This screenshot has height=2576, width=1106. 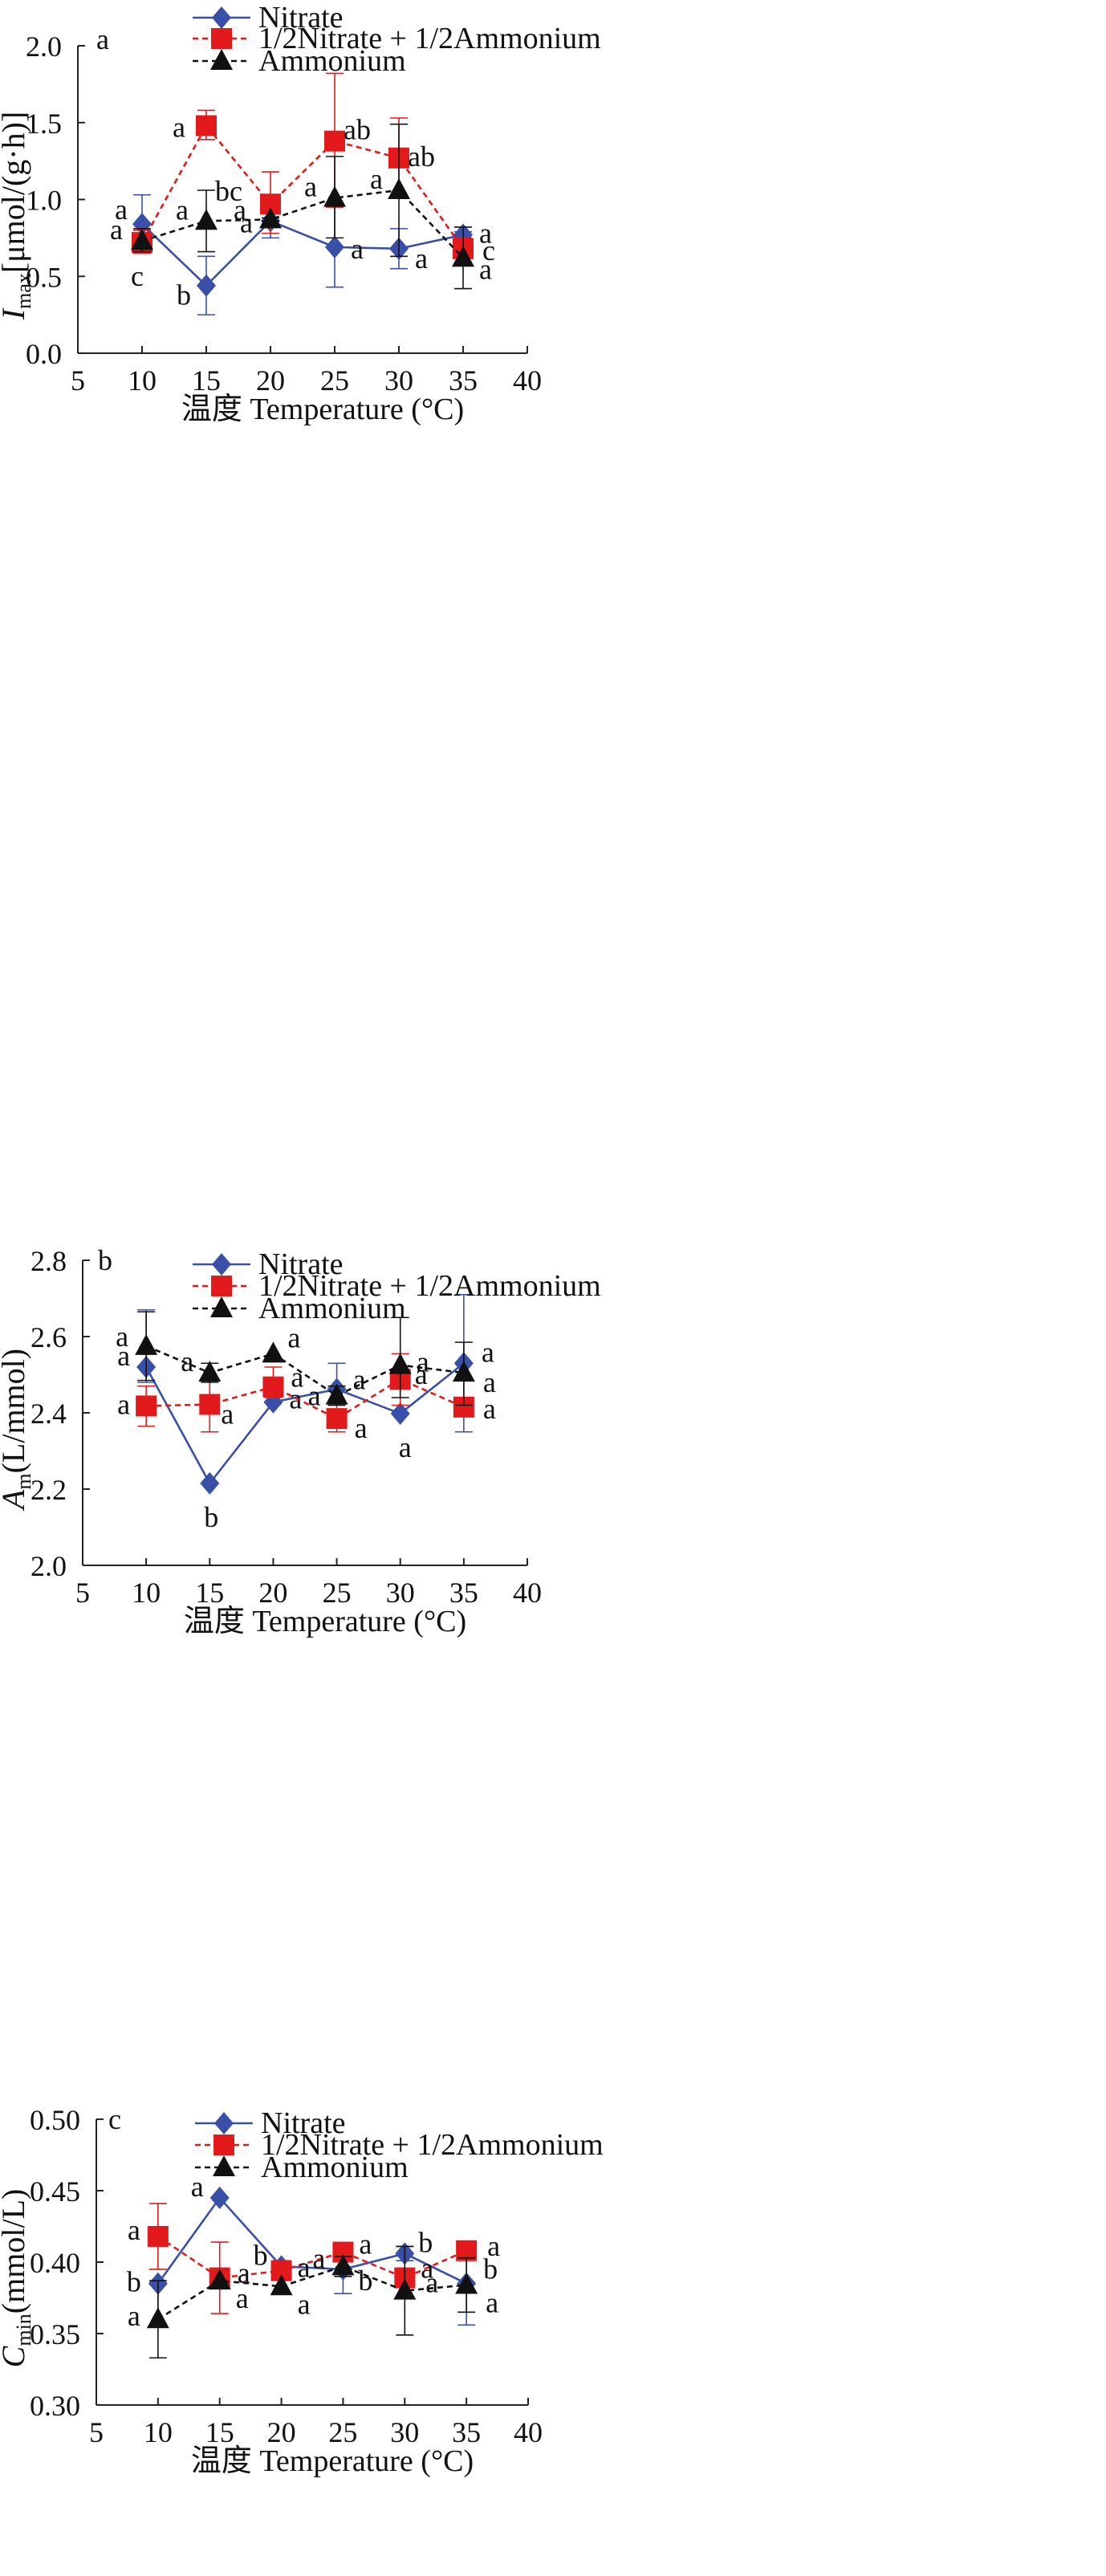 What do you see at coordinates (365, 2281) in the screenshot?
I see `significance-letter: b` at bounding box center [365, 2281].